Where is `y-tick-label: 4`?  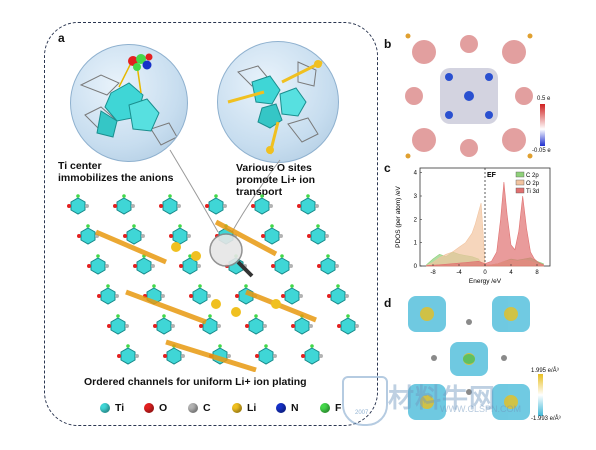
y-tick-label: 4 is located at coordinates (416, 174).